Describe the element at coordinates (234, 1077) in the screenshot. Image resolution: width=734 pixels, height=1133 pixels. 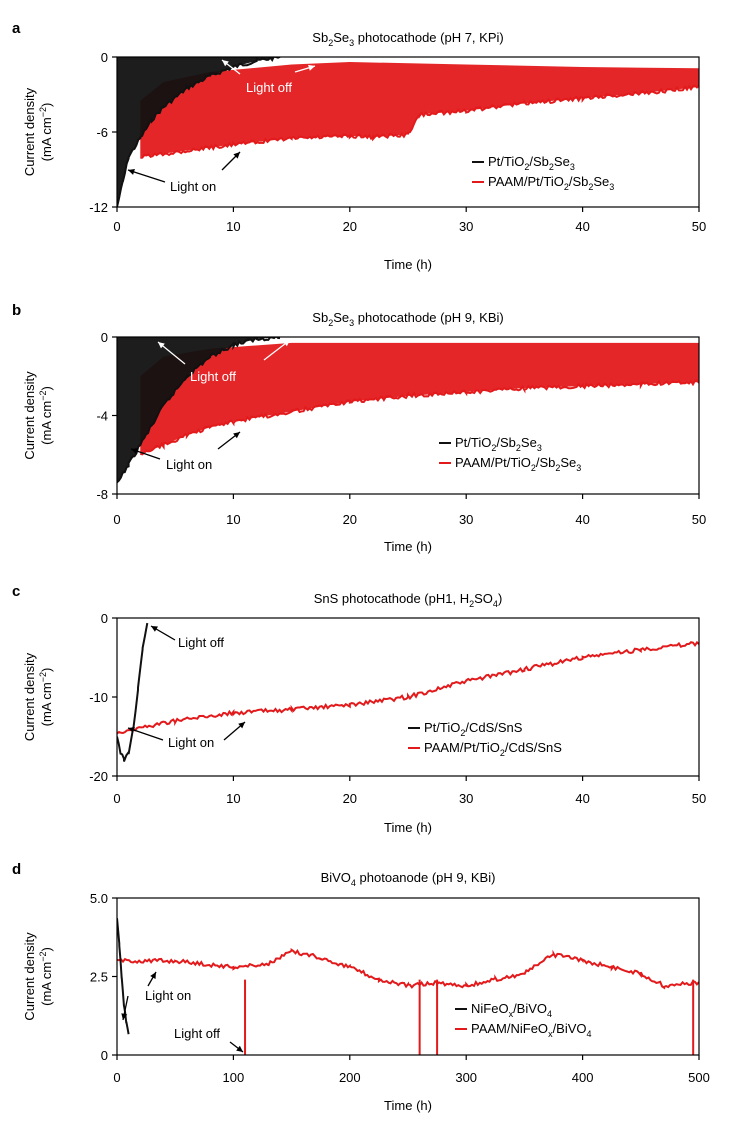
I see `x-tick-label: 100` at that location.